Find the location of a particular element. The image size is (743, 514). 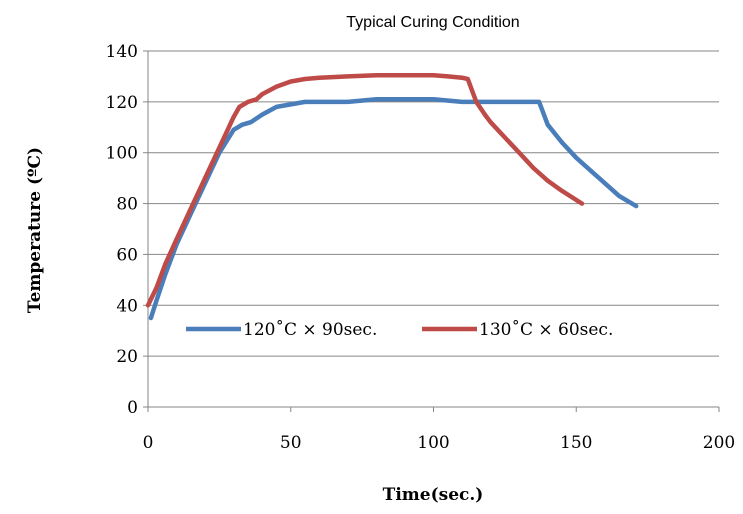

y-tick-label-0: 0 is located at coordinates (132, 408).